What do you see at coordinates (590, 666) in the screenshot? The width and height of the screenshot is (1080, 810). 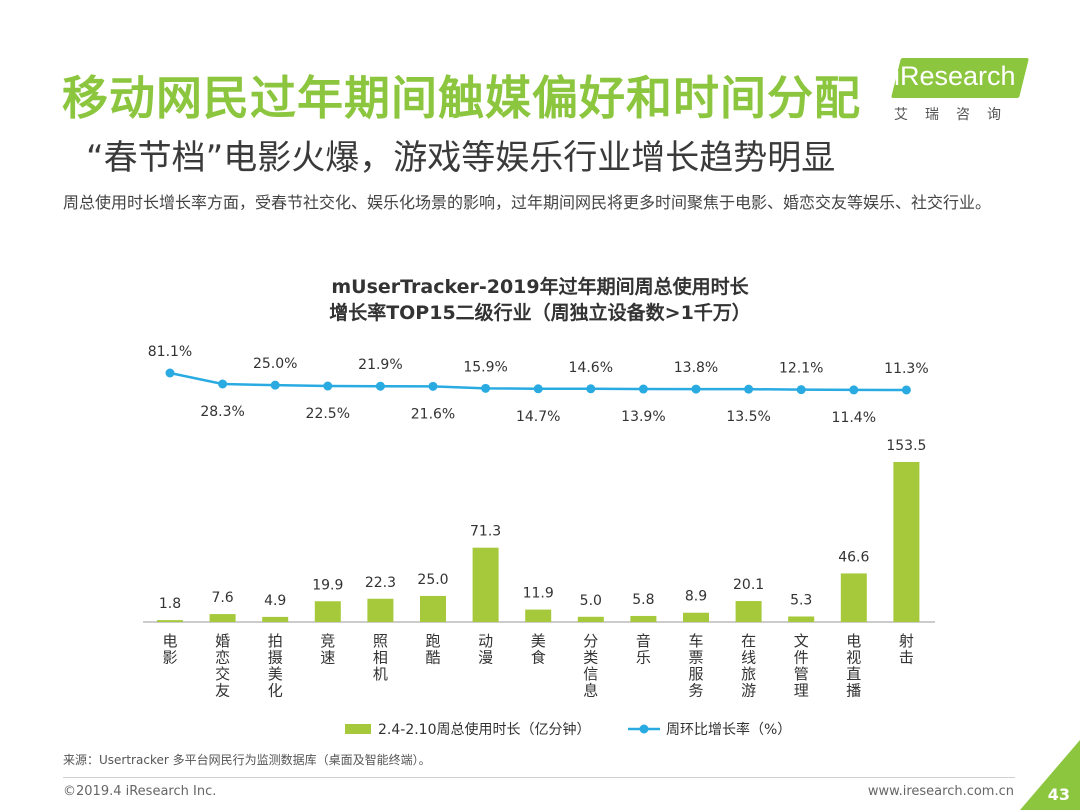 I see `category-label-8: 分类信息` at bounding box center [590, 666].